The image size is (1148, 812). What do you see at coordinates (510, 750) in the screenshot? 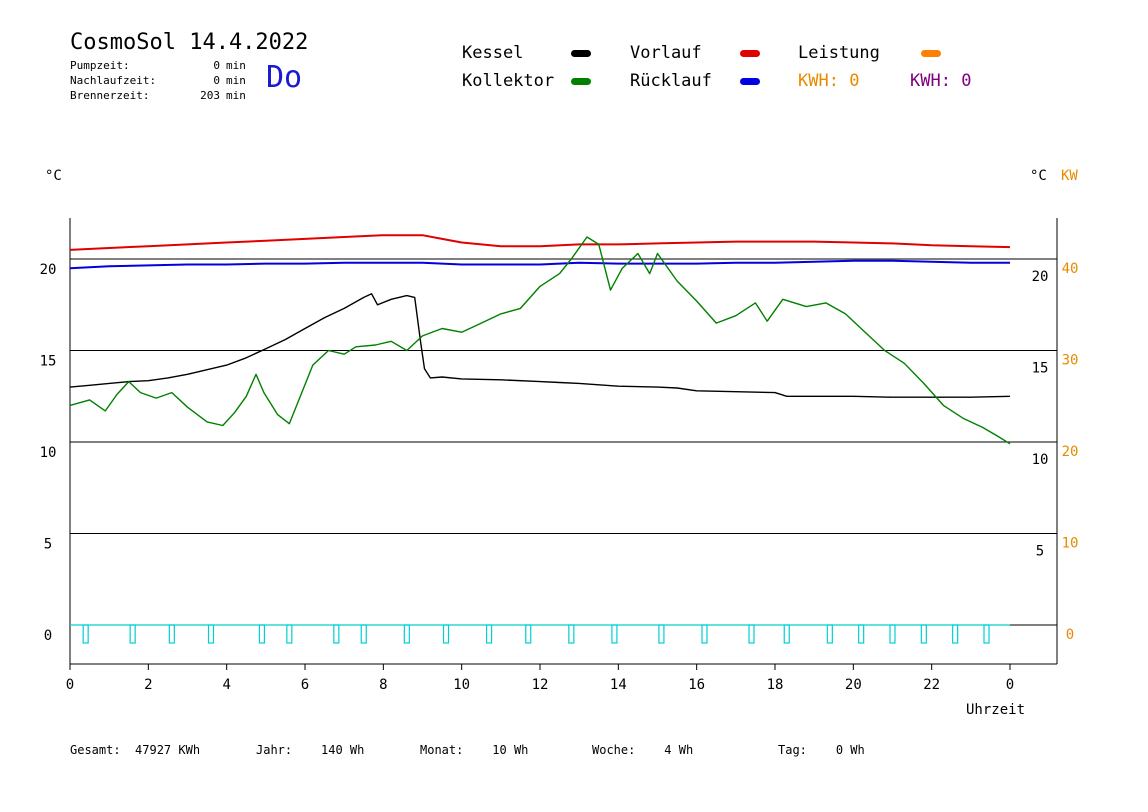
I see `footer-value: 10 Wh` at bounding box center [510, 750].